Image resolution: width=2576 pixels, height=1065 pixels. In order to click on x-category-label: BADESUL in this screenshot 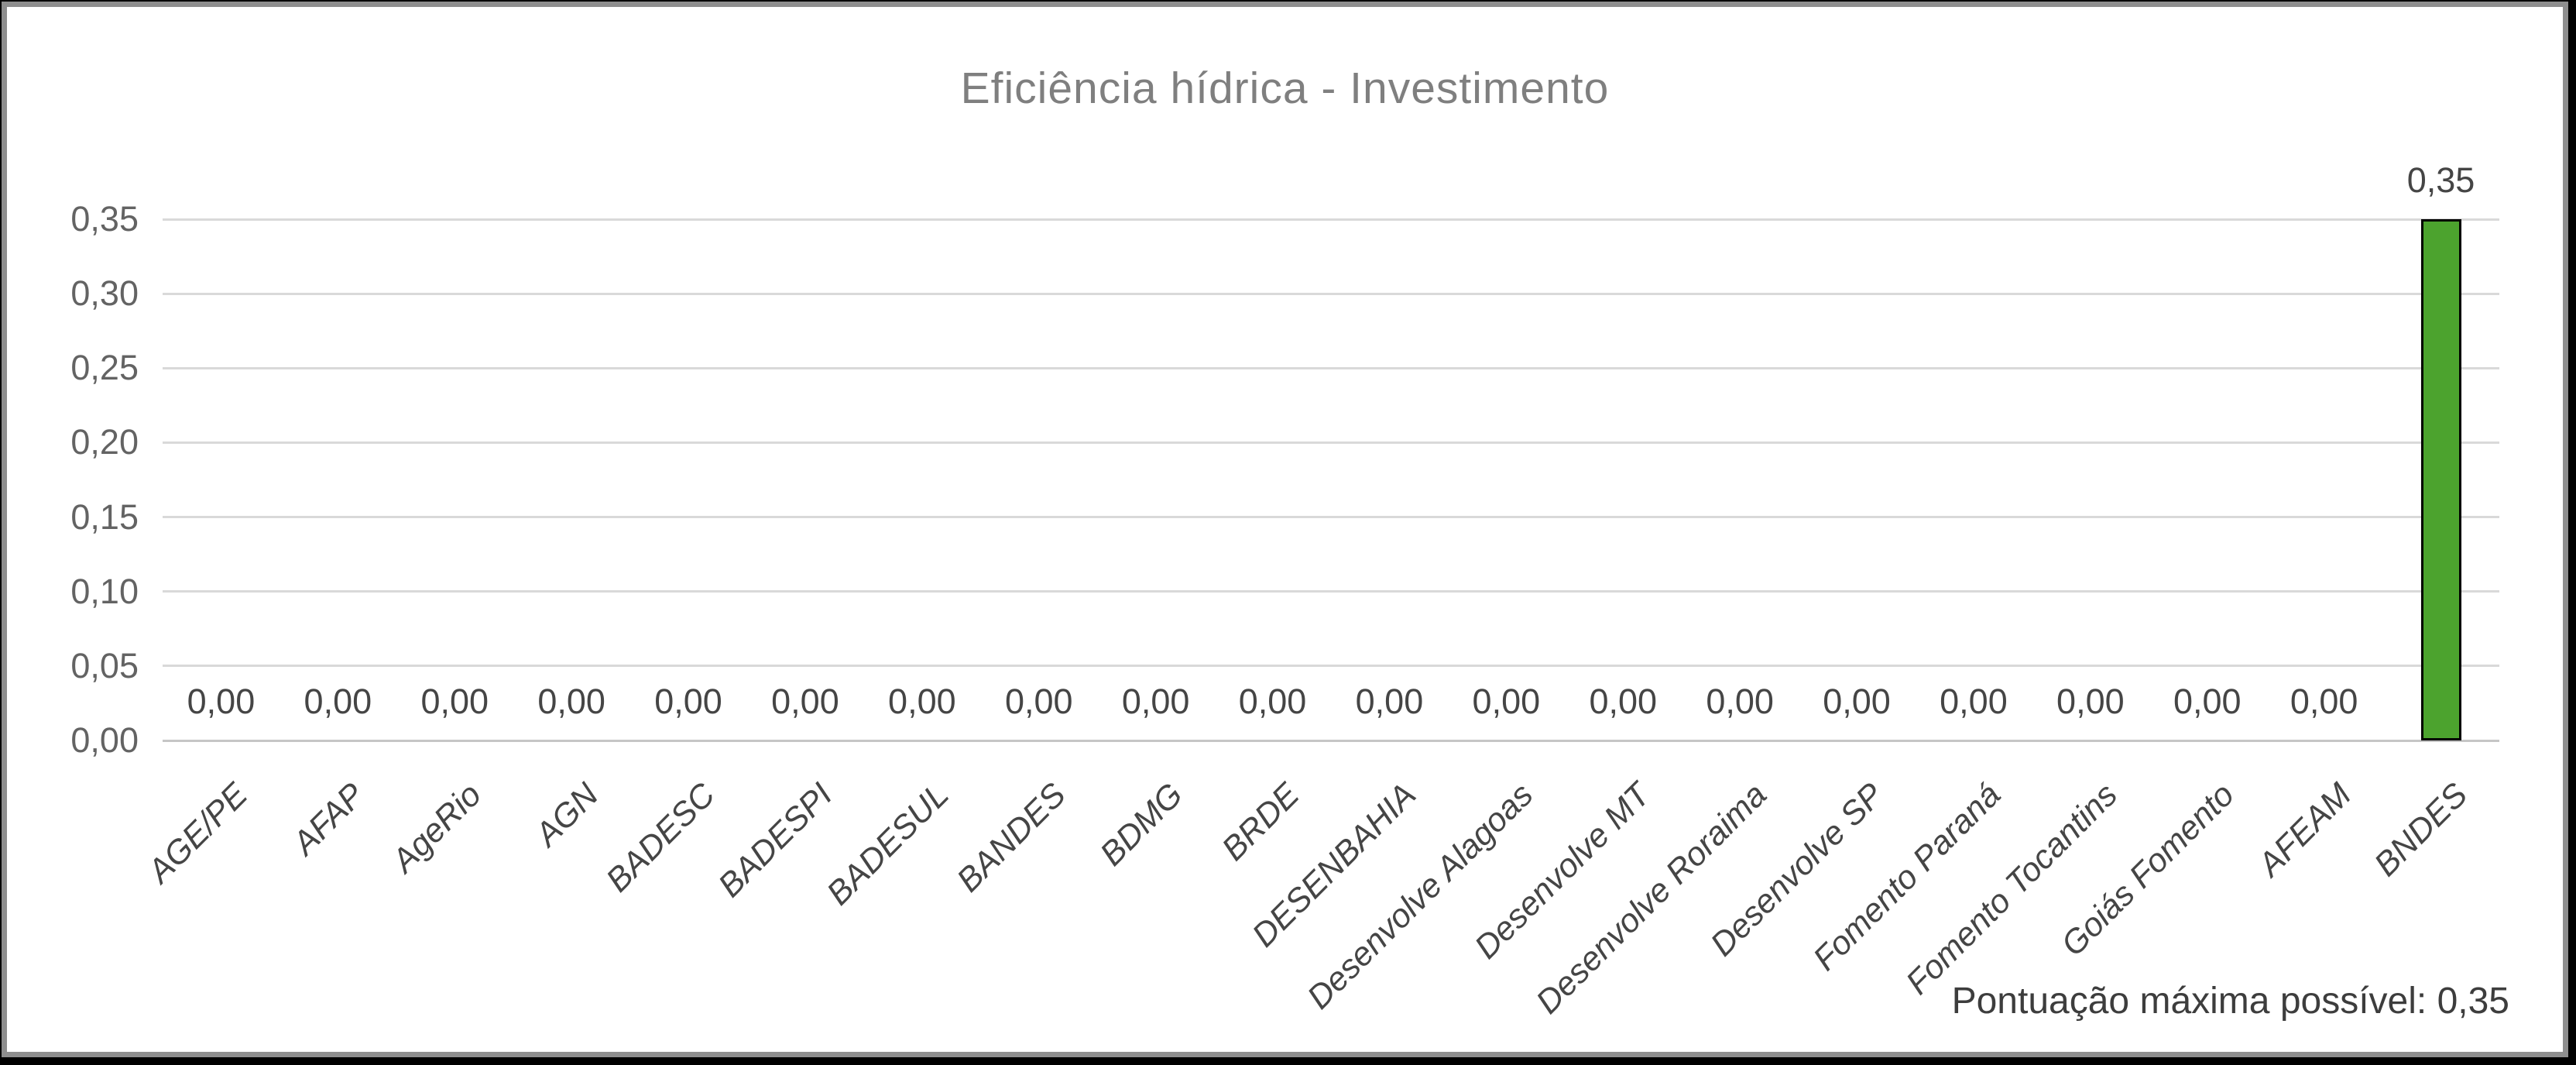, I will do `click(887, 844)`.